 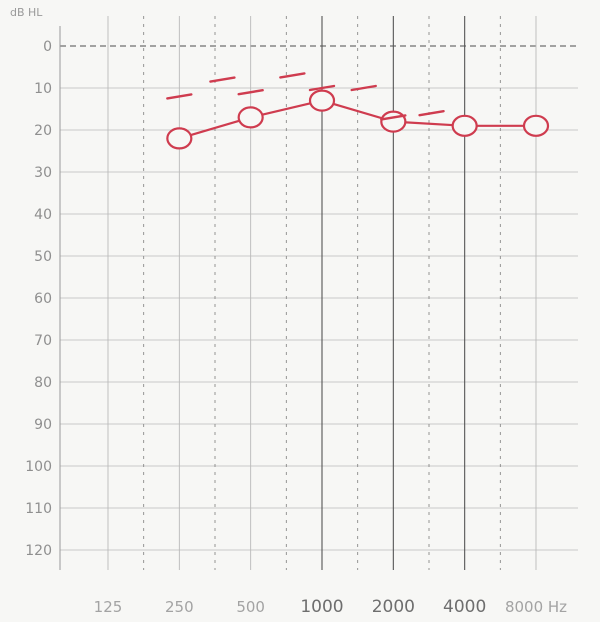 What do you see at coordinates (464, 607) in the screenshot?
I see `x-tick-label: 4000` at bounding box center [464, 607].